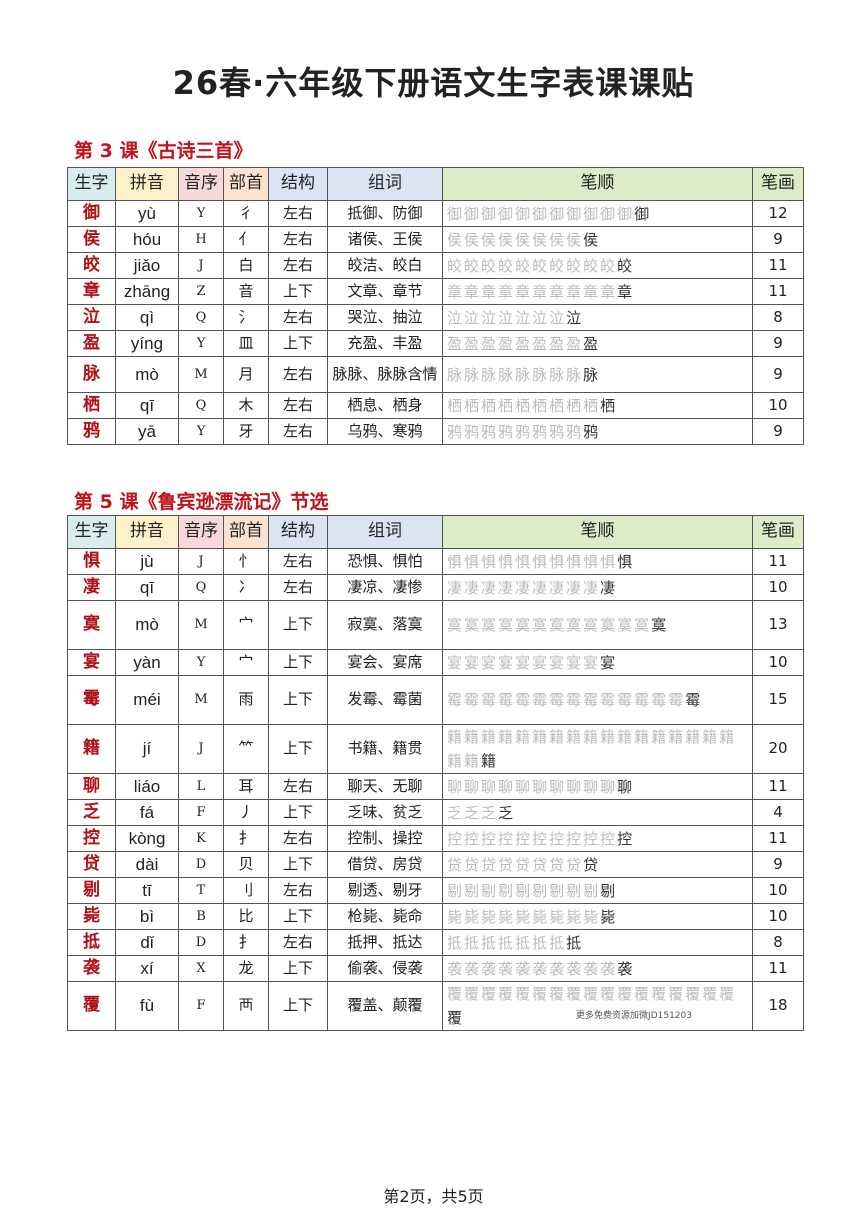 This screenshot has width=867, height=1227. What do you see at coordinates (541, 700) in the screenshot?
I see `stroke-step: 霉` at bounding box center [541, 700].